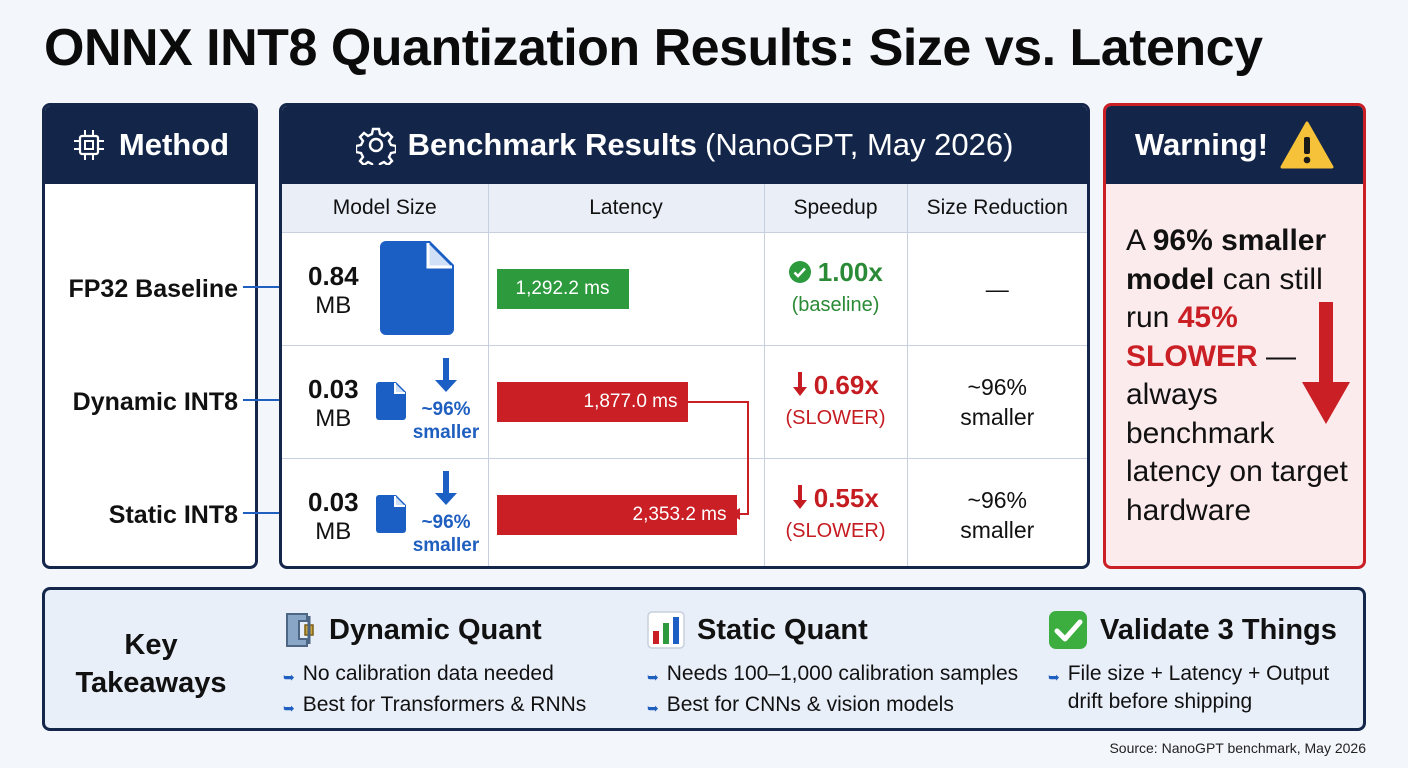  I want to click on list-item: ➥ Needs 100–1,000 calibration samples, so click(833, 673).